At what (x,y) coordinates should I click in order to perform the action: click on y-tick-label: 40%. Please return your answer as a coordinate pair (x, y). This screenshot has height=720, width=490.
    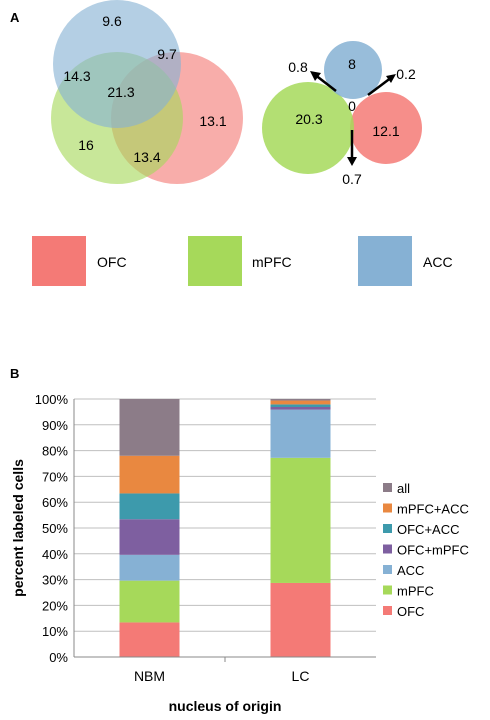
    Looking at the image, I should click on (55, 554).